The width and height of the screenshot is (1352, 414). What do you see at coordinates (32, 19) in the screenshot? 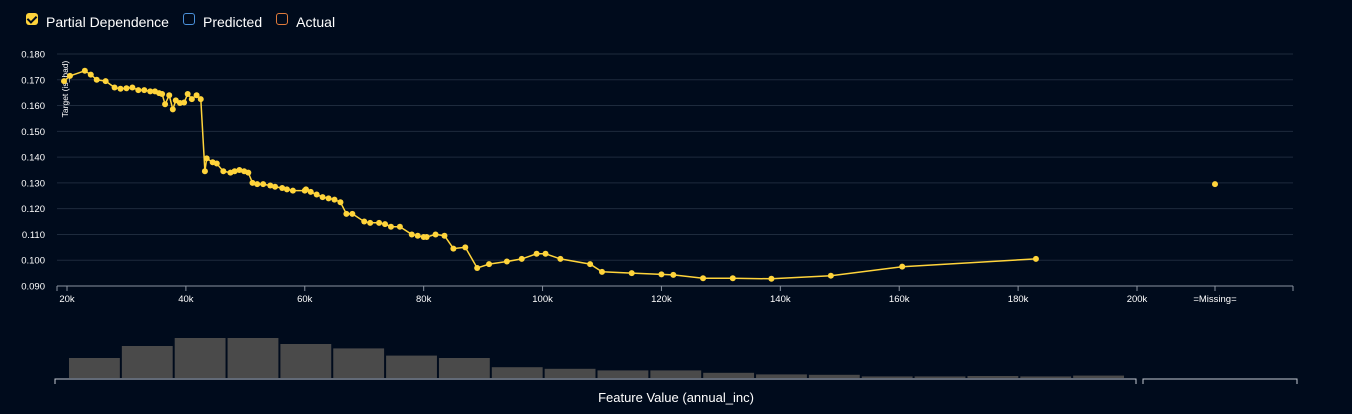
I see `checkbox-checked-icon` at bounding box center [32, 19].